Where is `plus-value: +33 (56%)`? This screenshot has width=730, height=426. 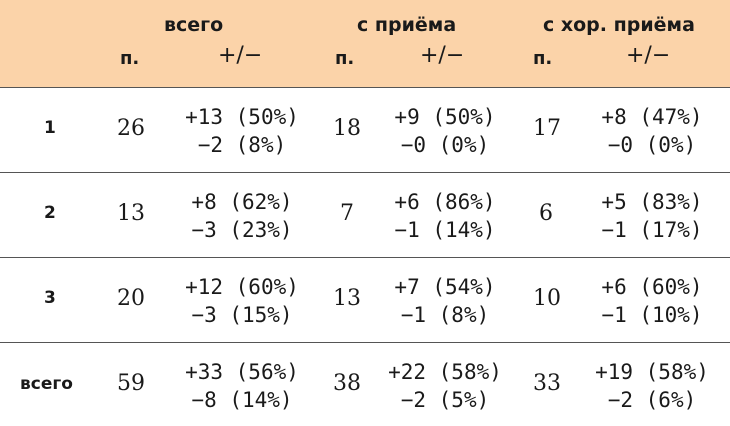 plus-value: +33 (56%) is located at coordinates (242, 372).